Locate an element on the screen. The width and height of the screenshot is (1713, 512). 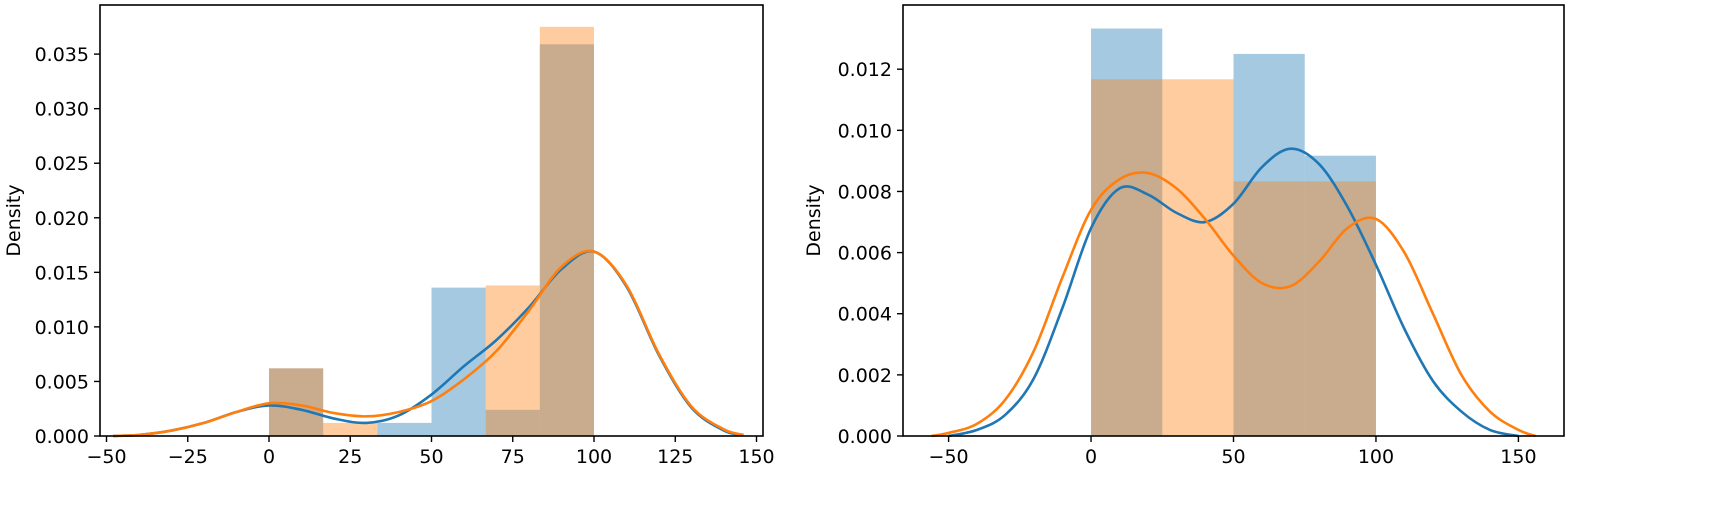
left-x-tick-label: 125 is located at coordinates (675, 457).